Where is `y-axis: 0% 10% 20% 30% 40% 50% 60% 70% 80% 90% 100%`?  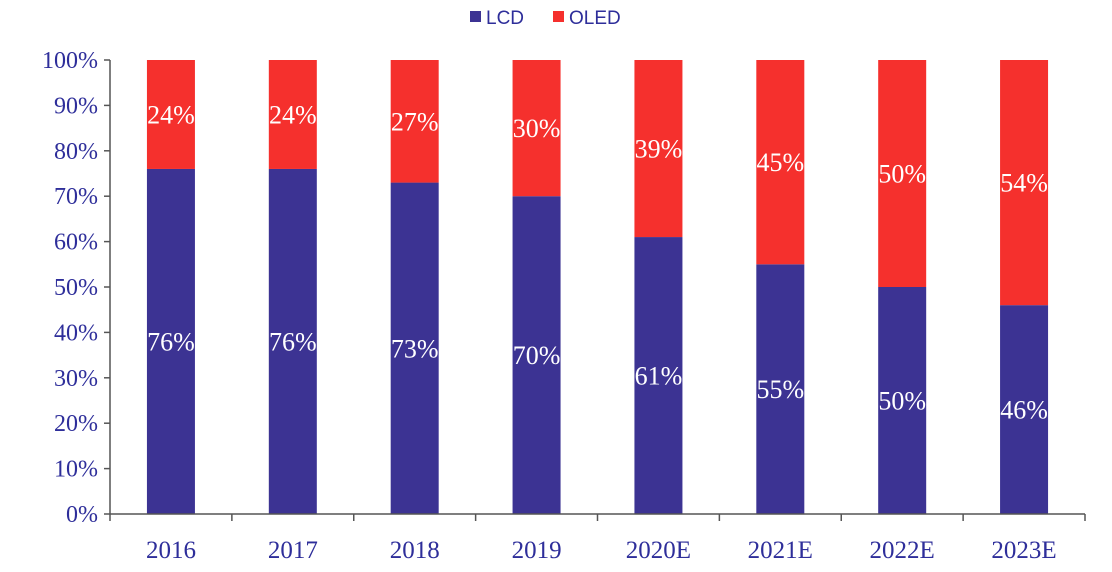 y-axis: 0% 10% 20% 30% 40% 50% 60% 70% 80% 90% 100% is located at coordinates (76, 288).